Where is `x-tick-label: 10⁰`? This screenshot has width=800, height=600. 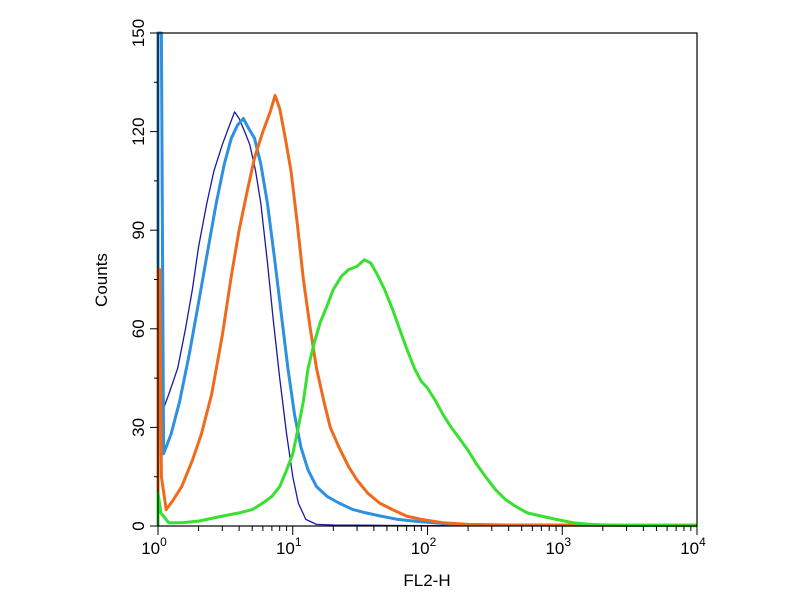 x-tick-label: 10⁰ is located at coordinates (154, 546).